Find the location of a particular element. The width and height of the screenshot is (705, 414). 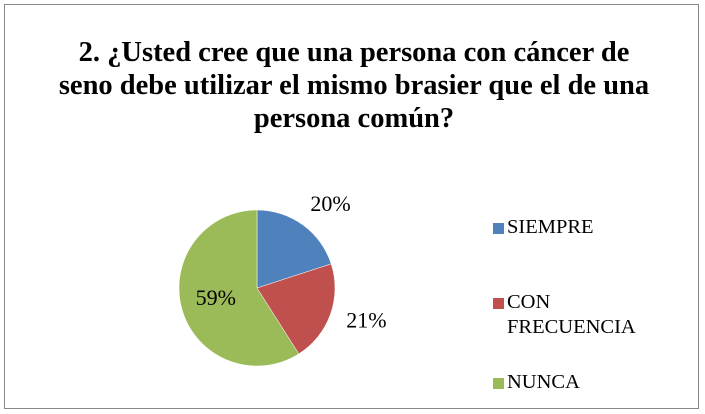

legend-entry: NUNCA is located at coordinates (575, 382).